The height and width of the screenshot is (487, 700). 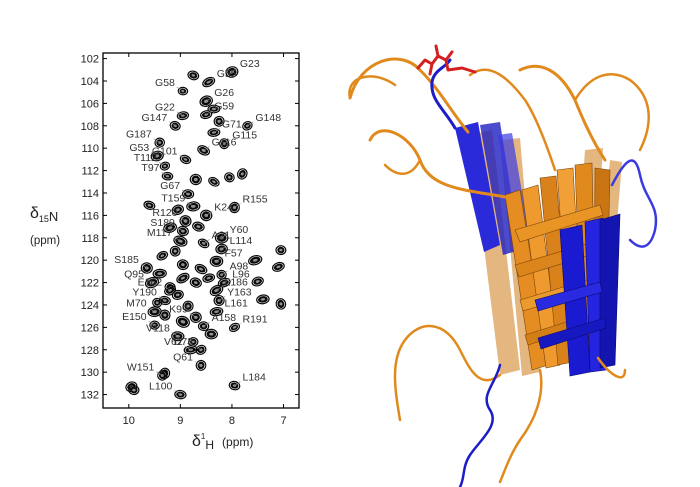 What do you see at coordinates (250, 64) in the screenshot?
I see `peak-label: G23` at bounding box center [250, 64].